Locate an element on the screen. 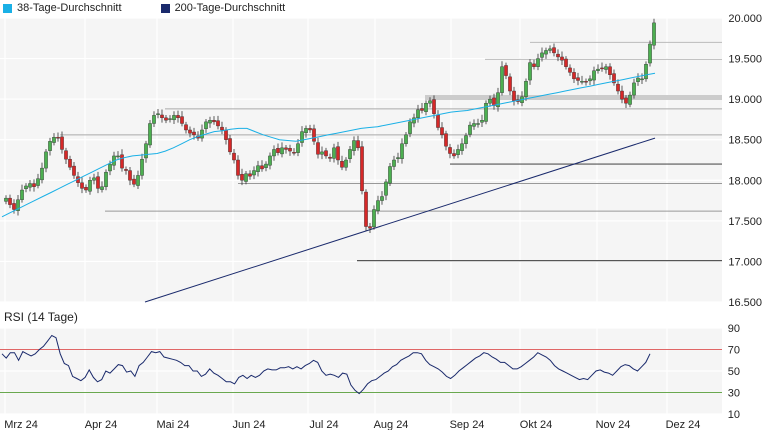 Image resolution: width=765 pixels, height=435 pixels. price-ytick-label: 18.000 is located at coordinates (745, 181).